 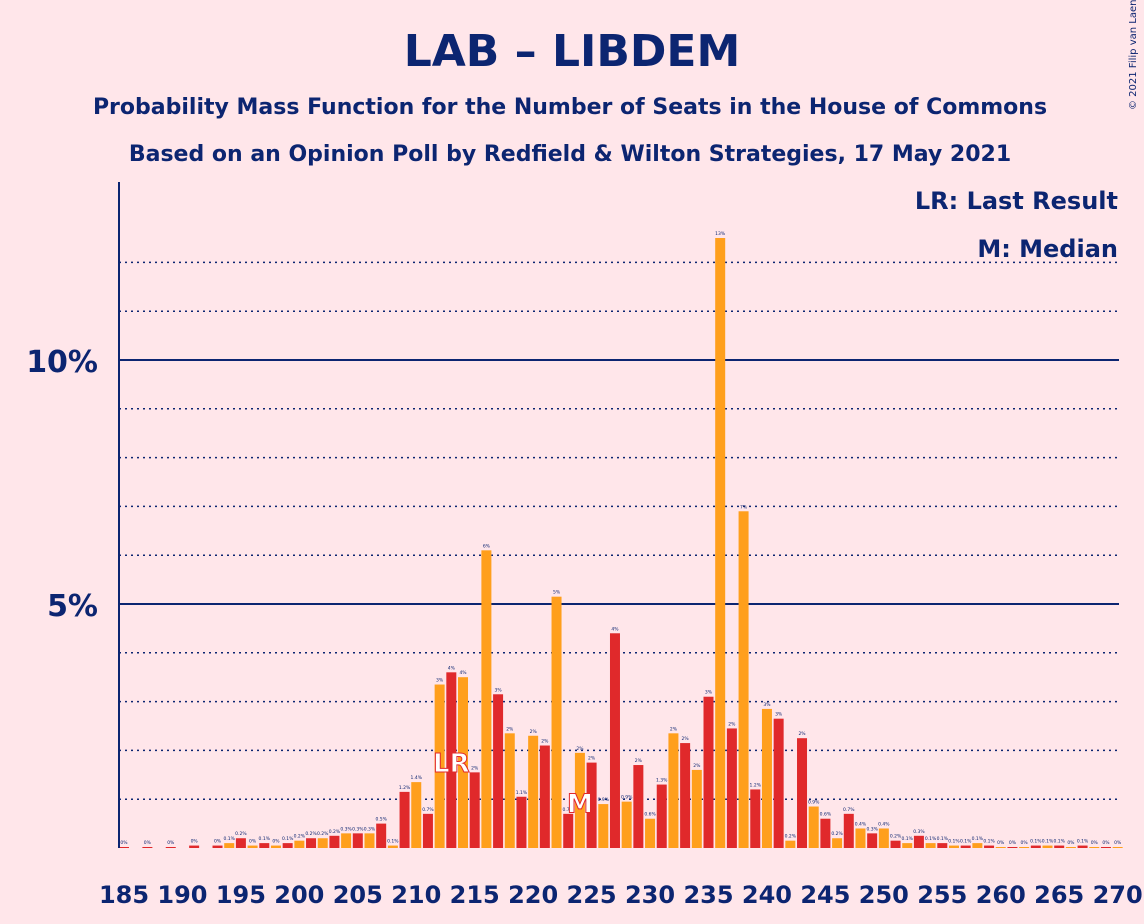 What do you see at coordinates (440, 681) in the screenshot?
I see `bar-label-212: 3%` at bounding box center [440, 681].